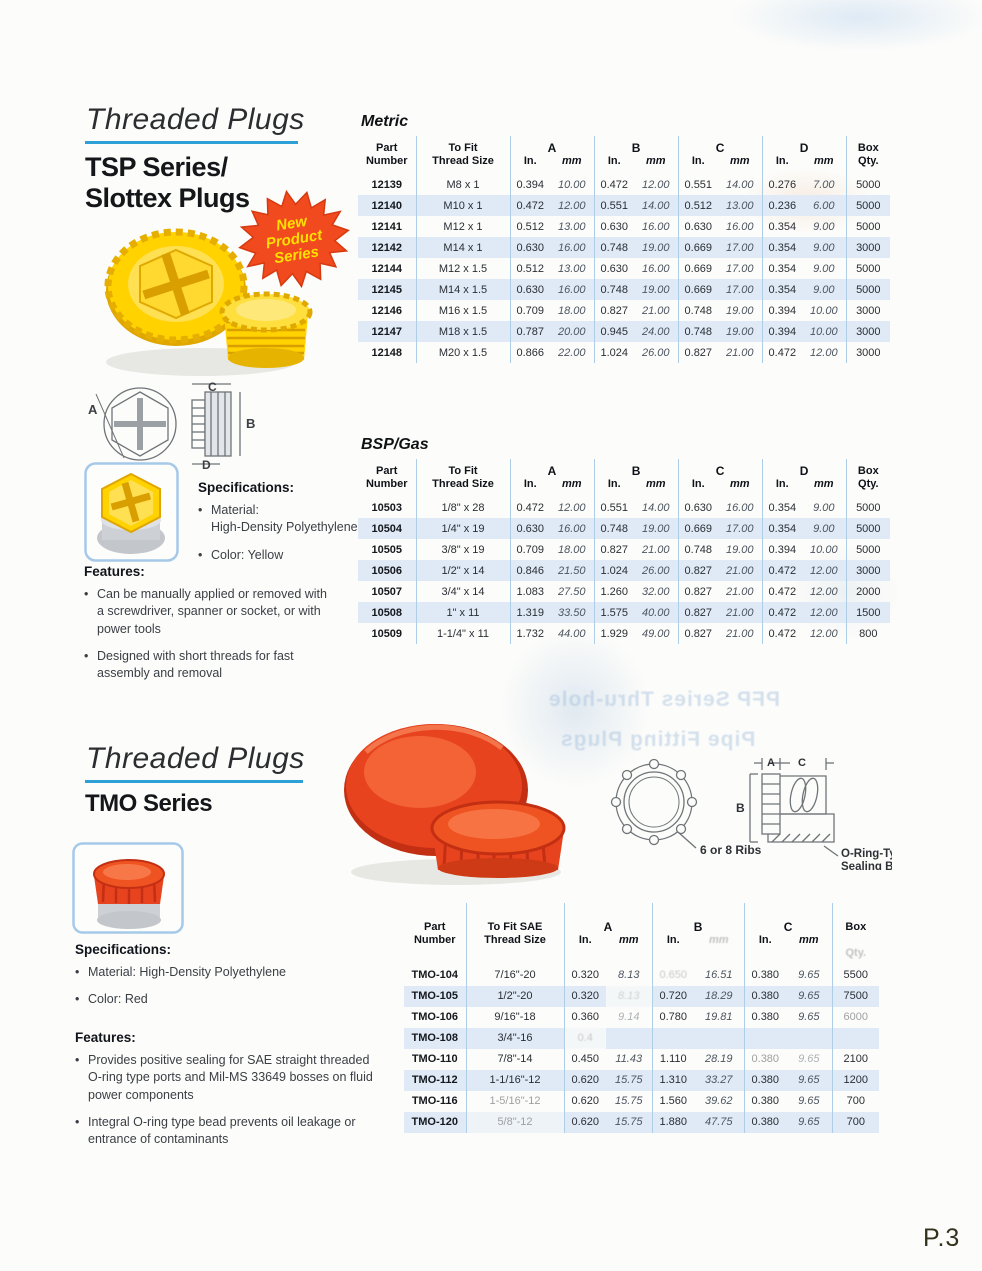 Image resolution: width=982 pixels, height=1271 pixels. What do you see at coordinates (387, 184) in the screenshot?
I see `cell-part: 12139` at bounding box center [387, 184].